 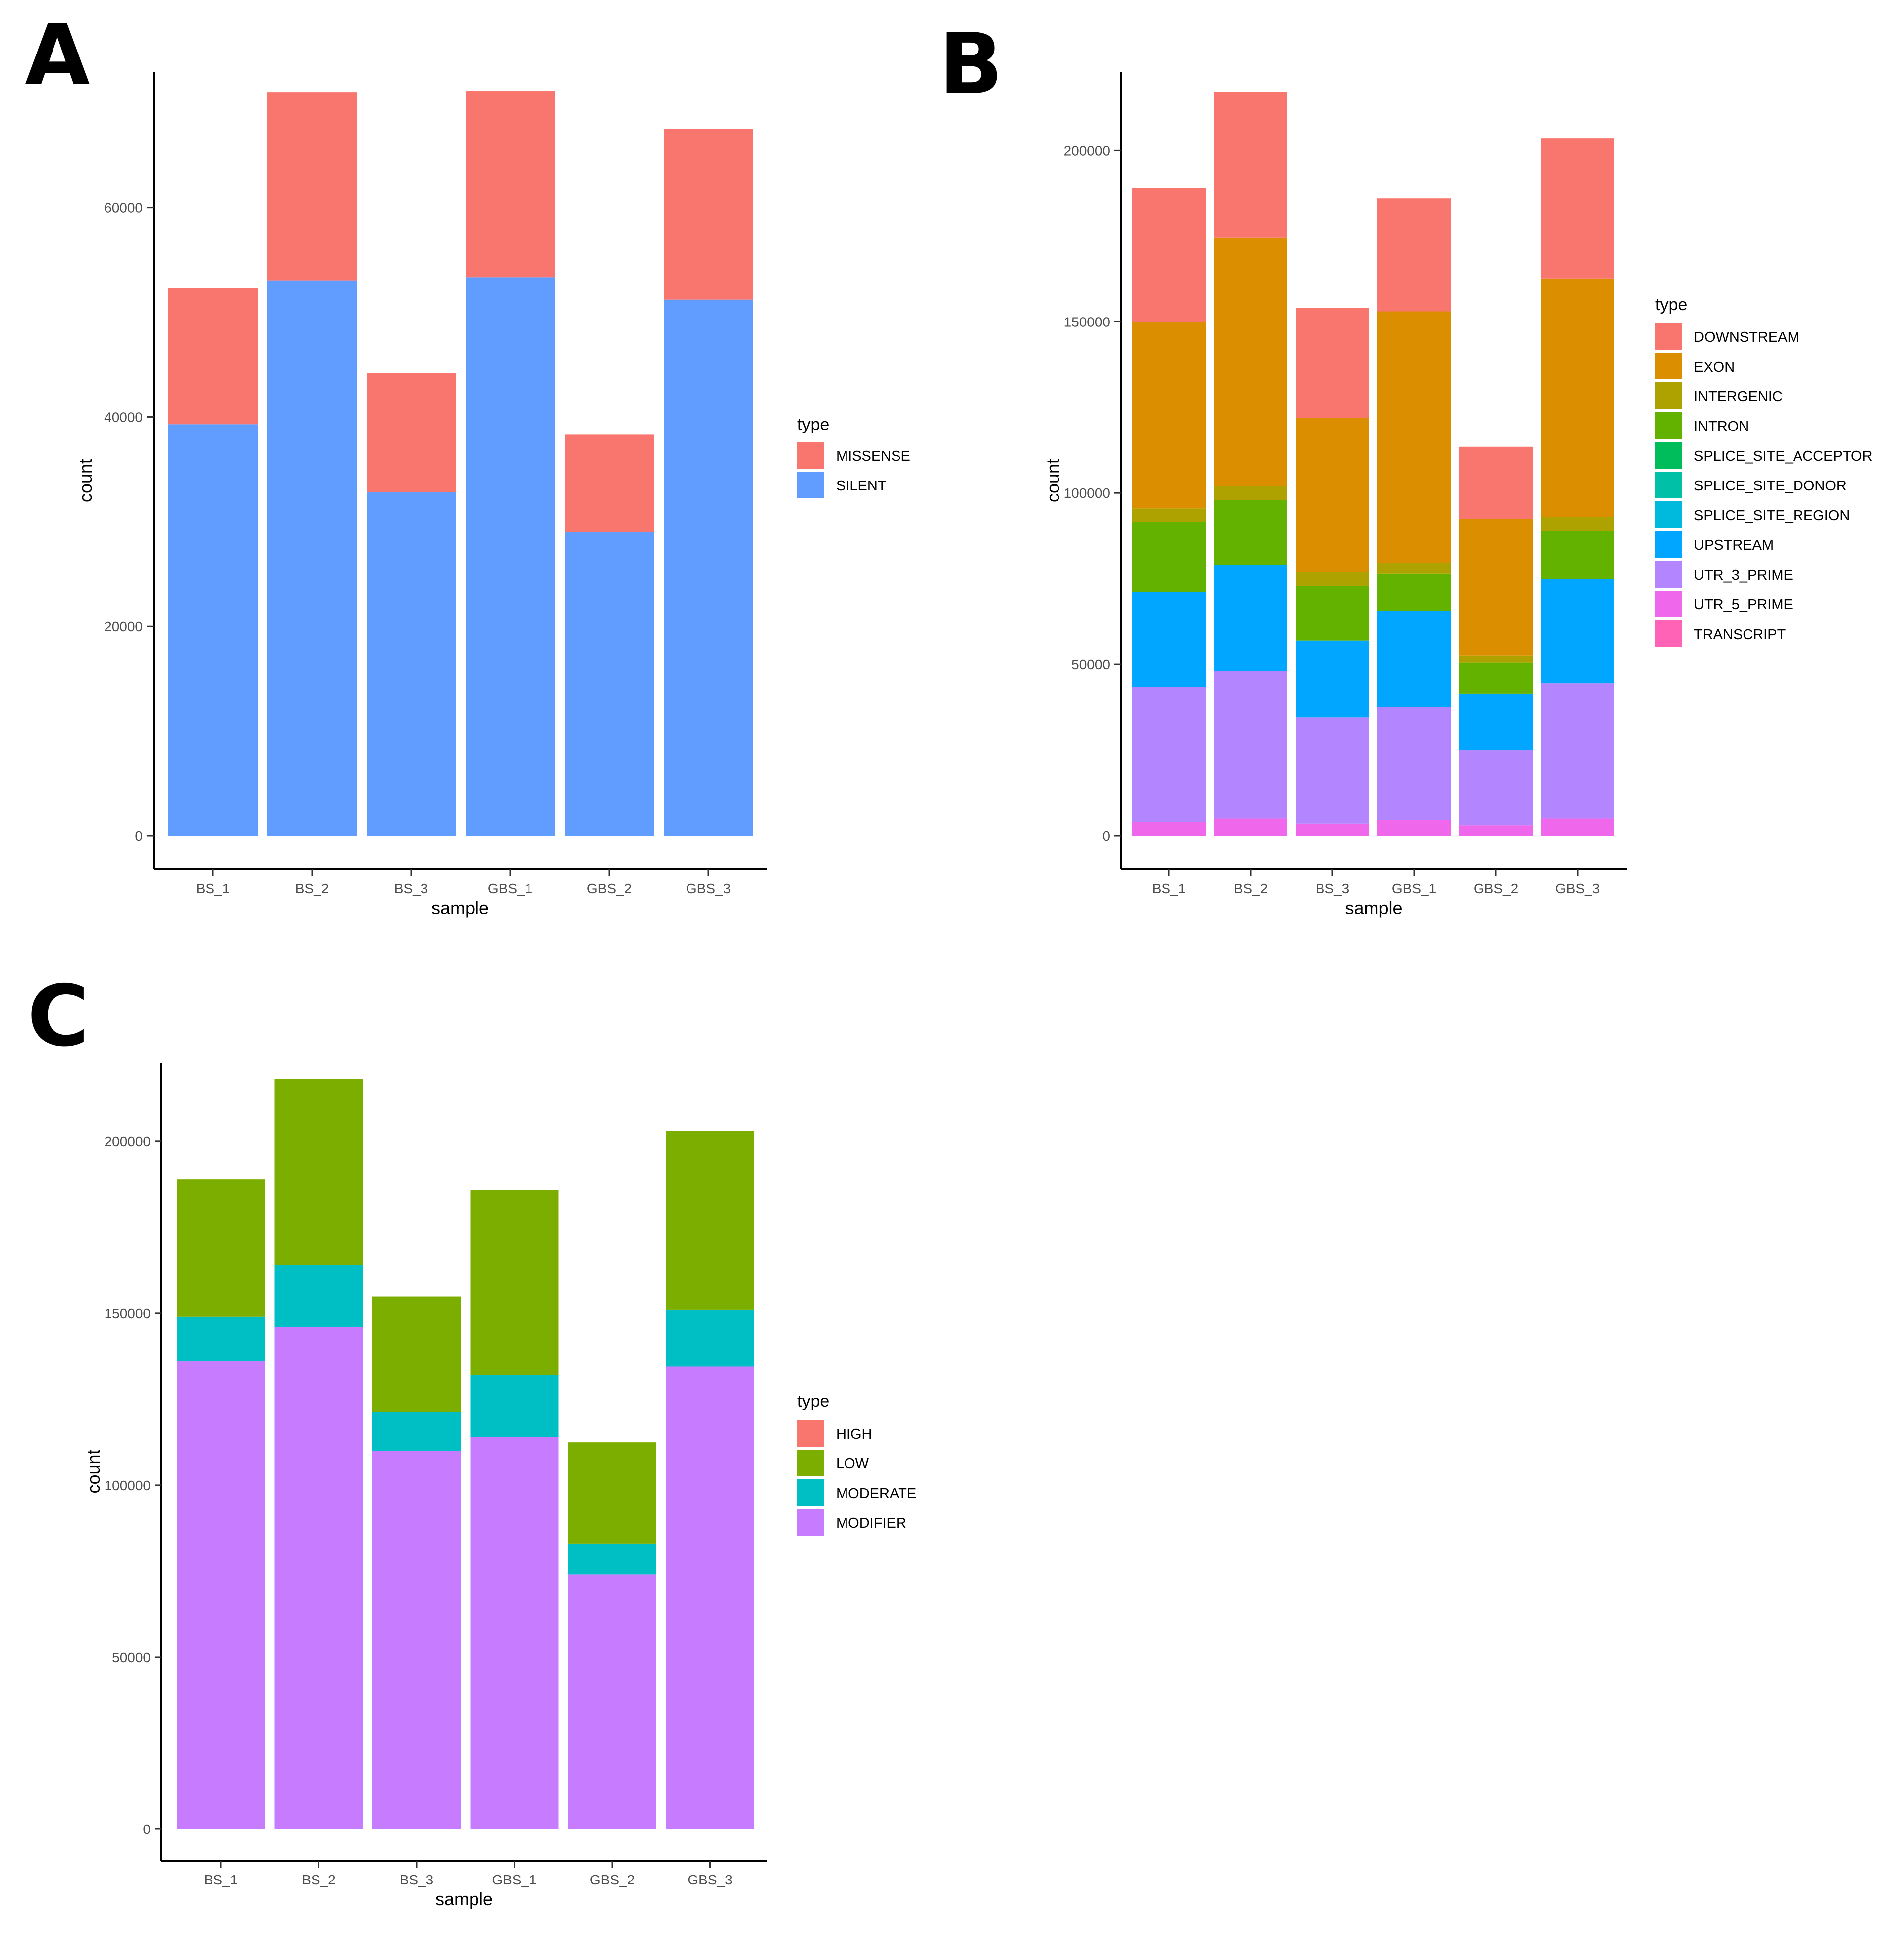 What do you see at coordinates (58, 1017) in the screenshot?
I see `panel-letter-c: C` at bounding box center [58, 1017].